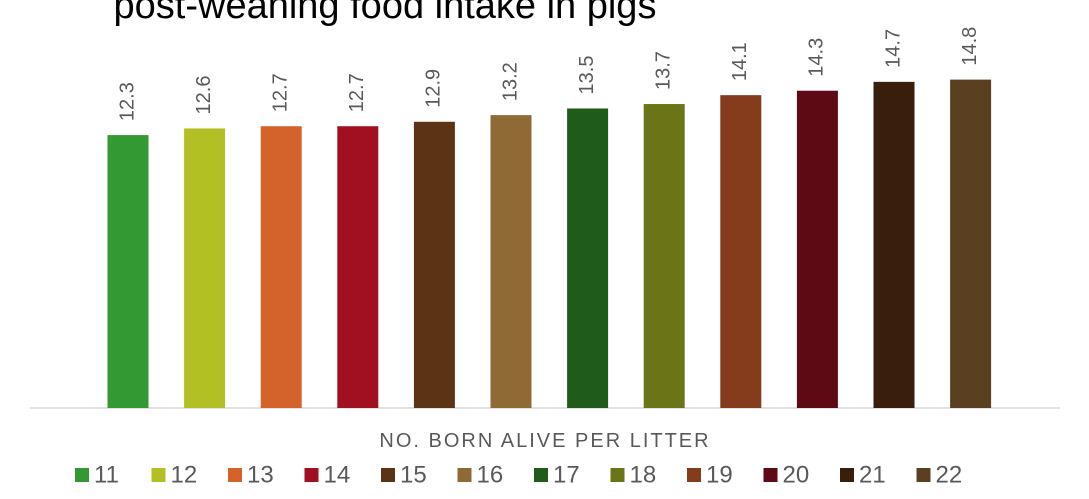  What do you see at coordinates (872, 474) in the screenshot?
I see `legend-label: 21` at bounding box center [872, 474].